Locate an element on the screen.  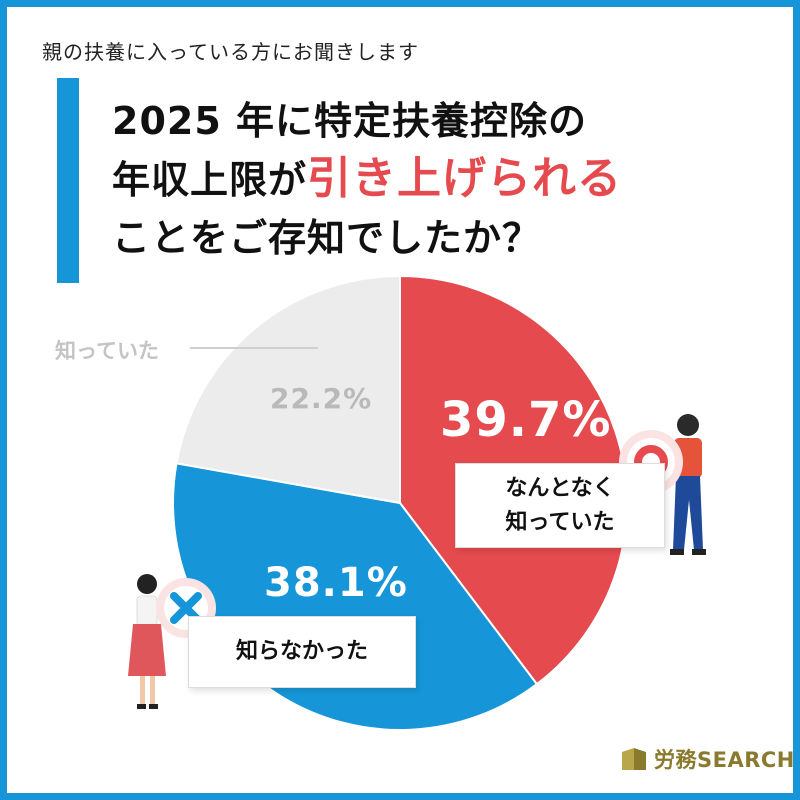
pie-slice-knew is located at coordinates (288, 389).